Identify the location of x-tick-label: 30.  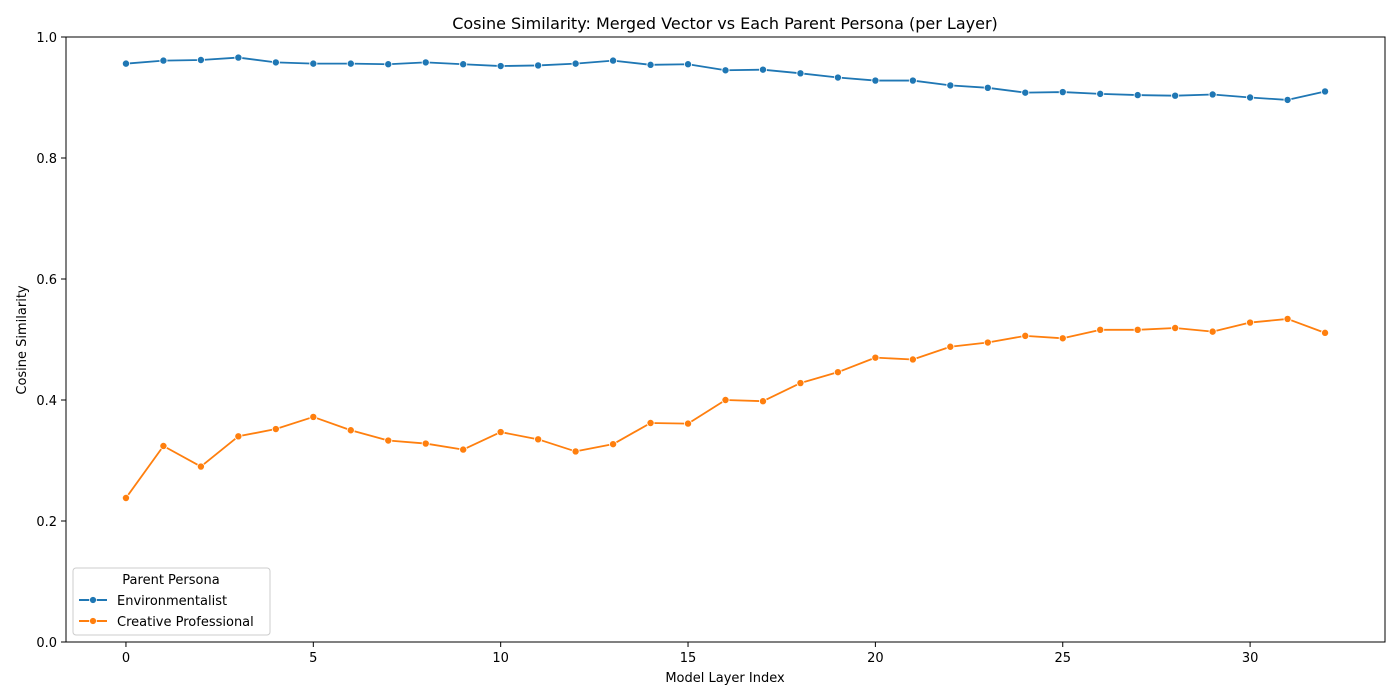
(1250, 658).